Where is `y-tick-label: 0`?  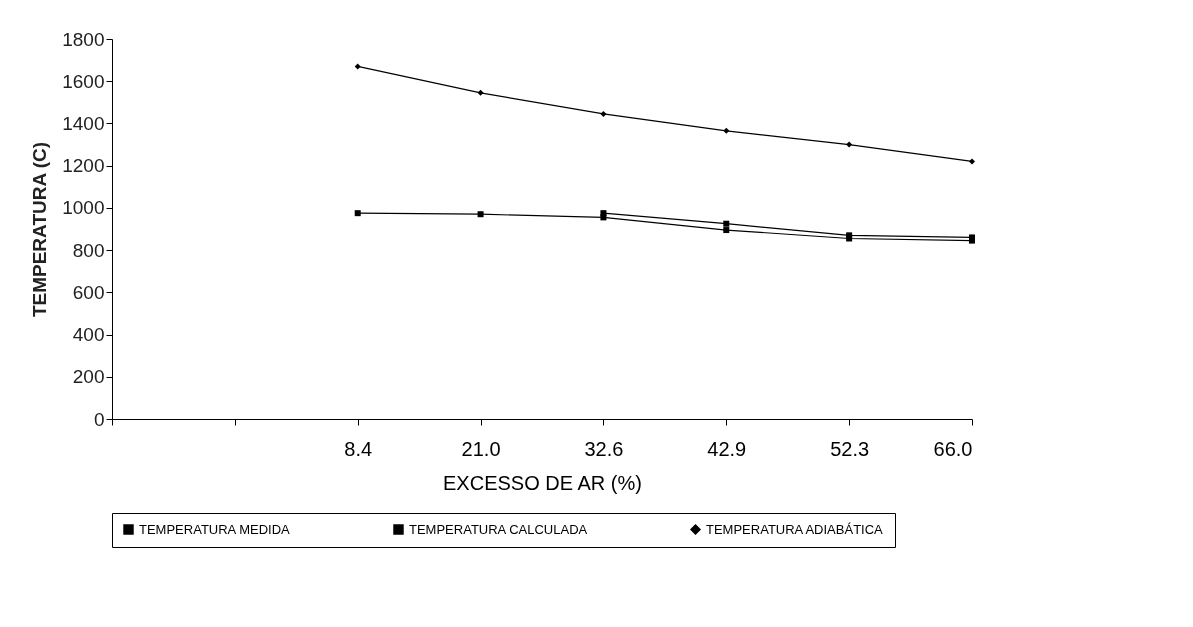
y-tick-label: 0 is located at coordinates (99, 419).